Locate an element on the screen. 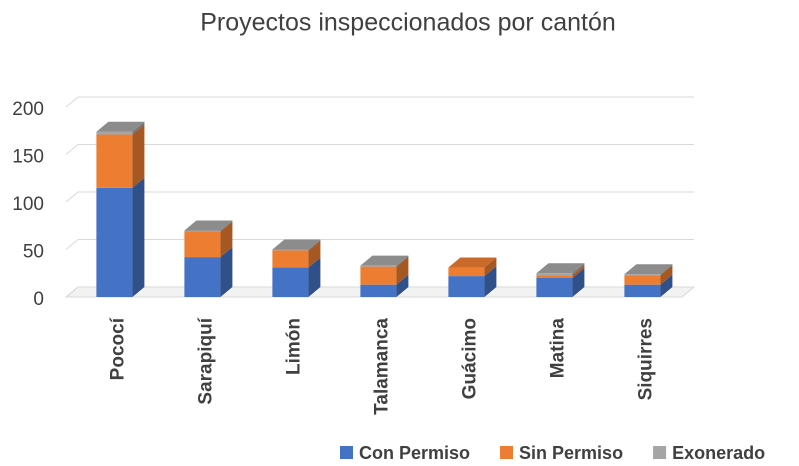  legend-label: Exonerado is located at coordinates (718, 453).